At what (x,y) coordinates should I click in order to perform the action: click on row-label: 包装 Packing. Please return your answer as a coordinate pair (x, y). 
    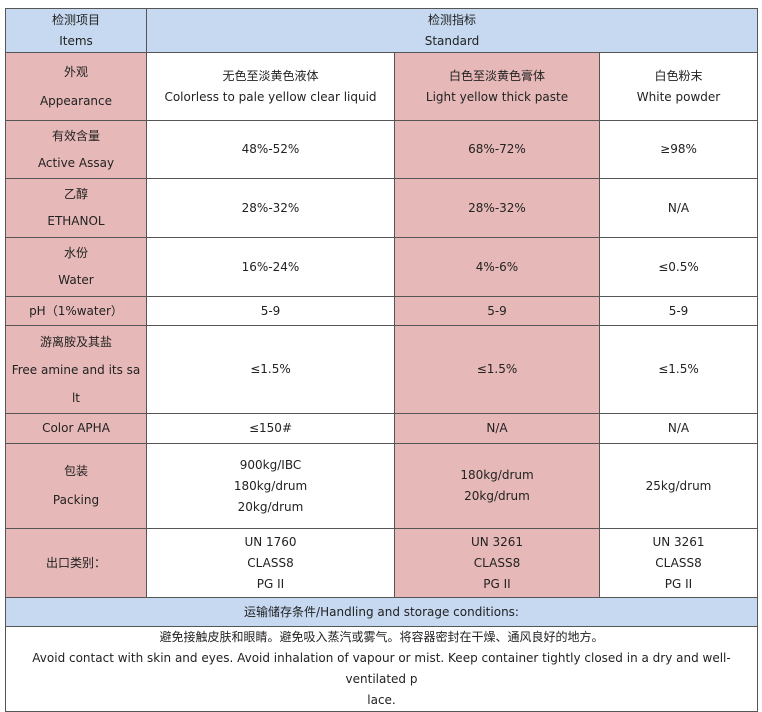
    Looking at the image, I should click on (76, 486).